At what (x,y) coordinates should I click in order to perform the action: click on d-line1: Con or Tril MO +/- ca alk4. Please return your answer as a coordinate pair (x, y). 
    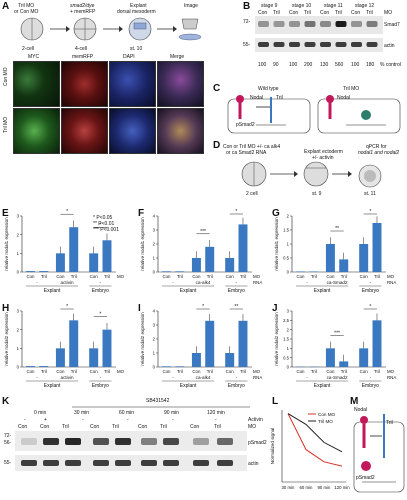
    Looking at the image, I should click on (252, 147).